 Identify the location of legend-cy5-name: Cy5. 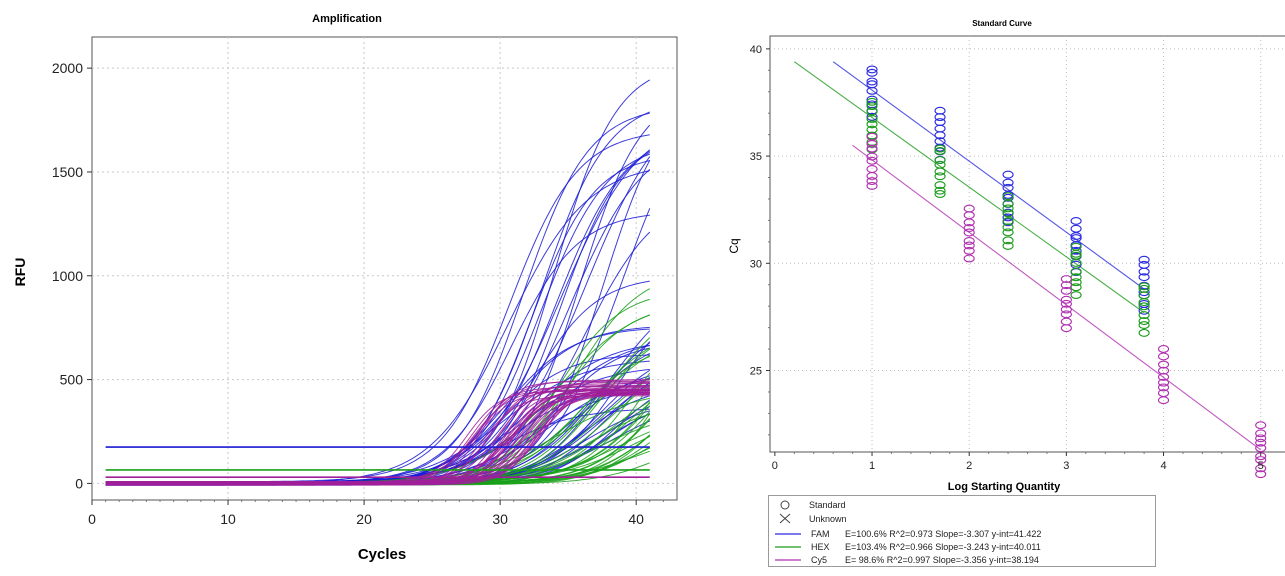
(819, 560).